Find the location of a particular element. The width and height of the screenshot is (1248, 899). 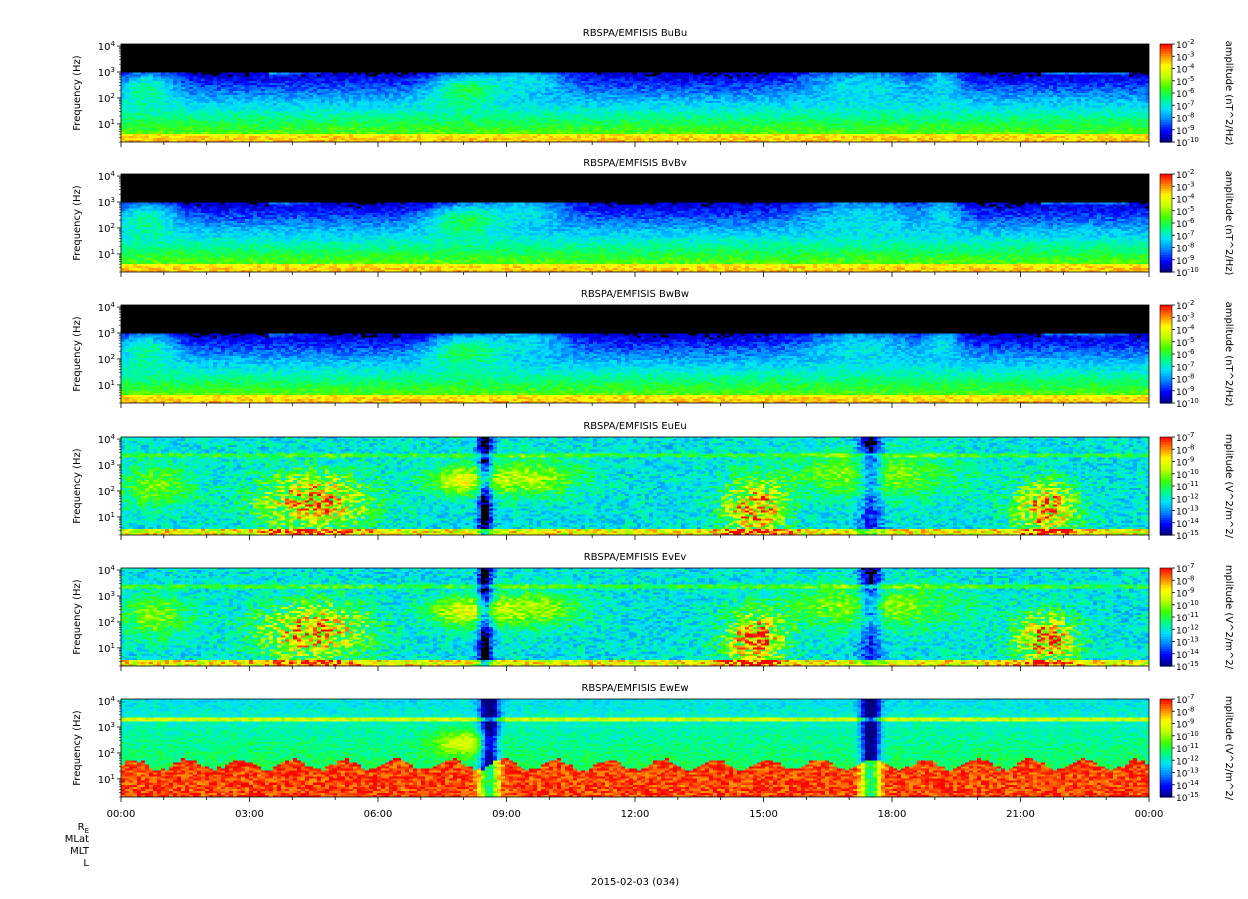

panel-bwbw-colorbar-tick-label: 10⁻² is located at coordinates (1185, 305).